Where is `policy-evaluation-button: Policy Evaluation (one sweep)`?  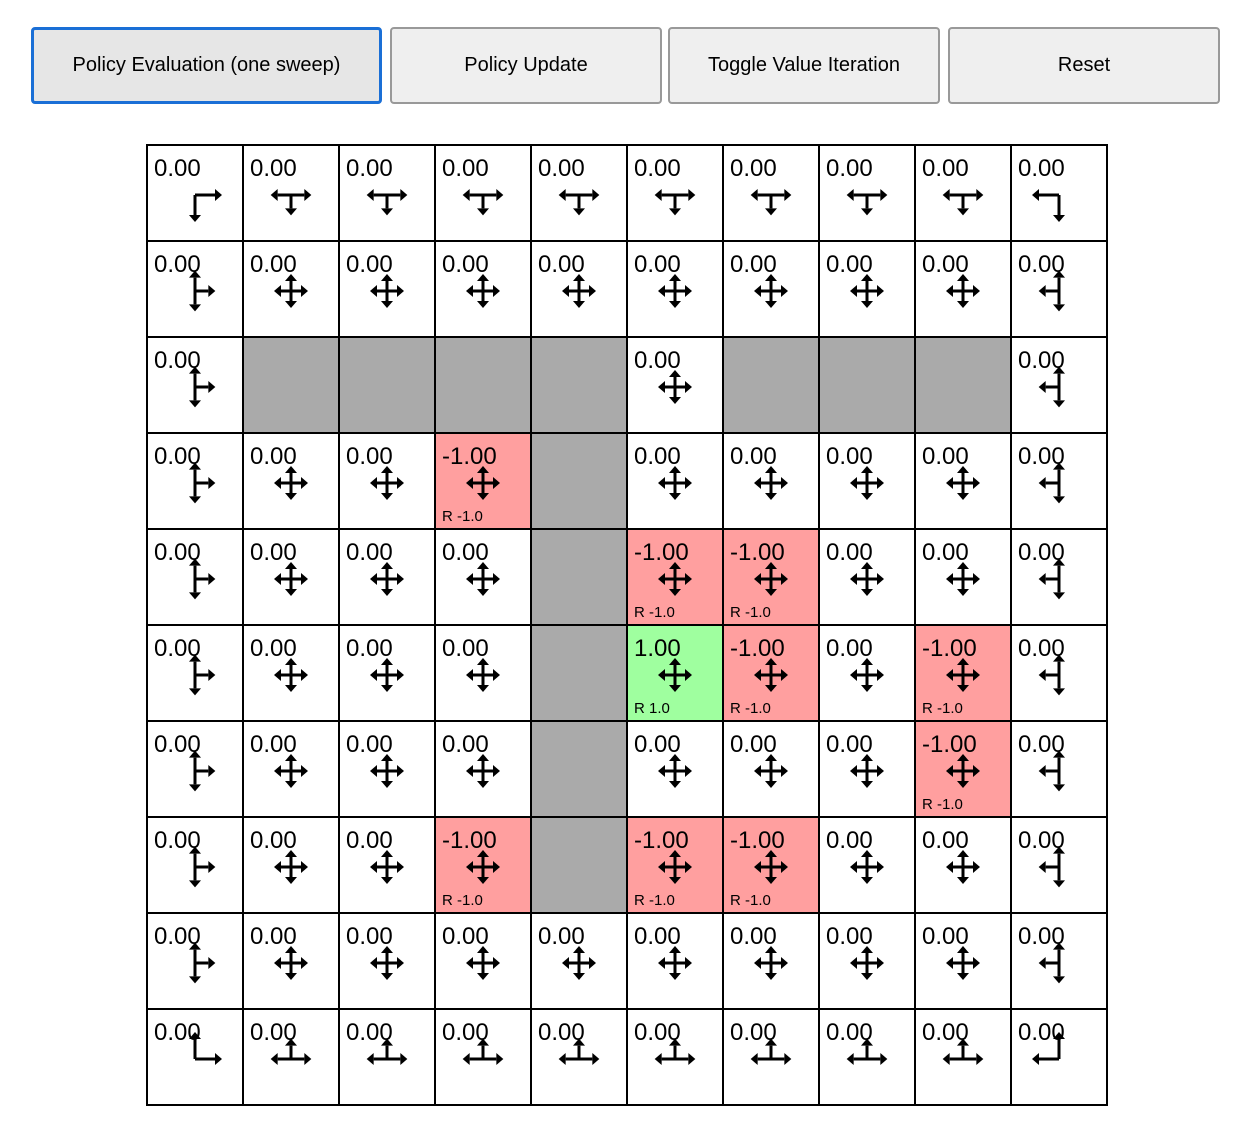 policy-evaluation-button: Policy Evaluation (one sweep) is located at coordinates (206, 65).